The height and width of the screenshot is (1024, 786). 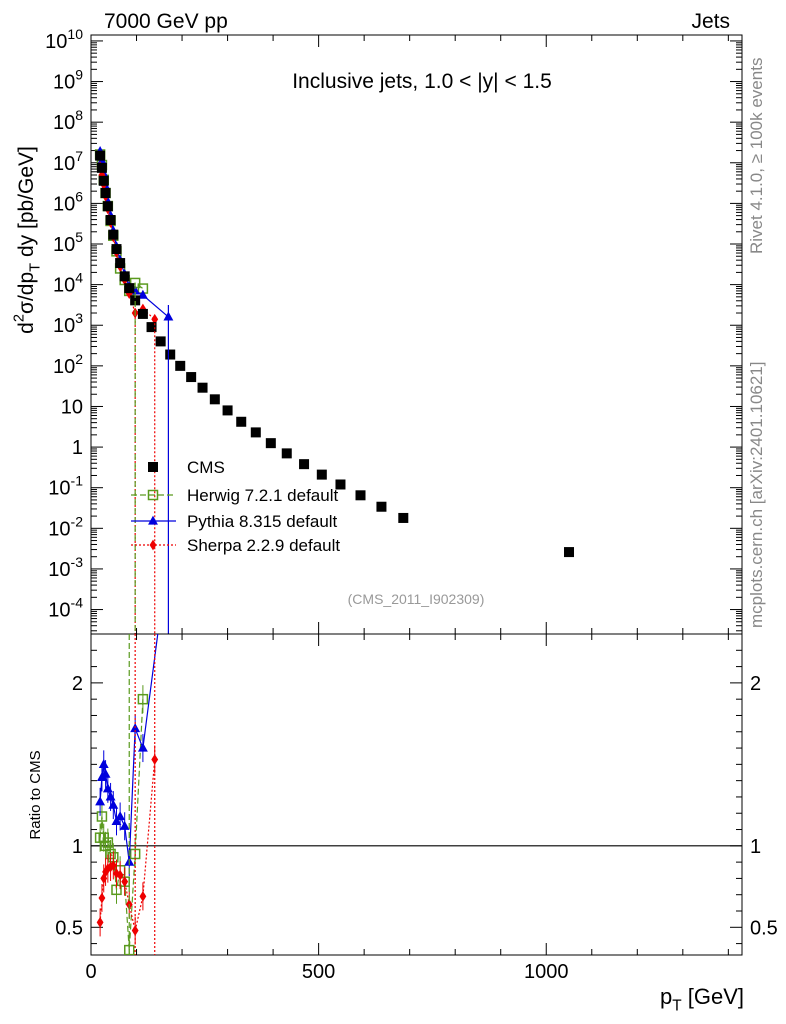 What do you see at coordinates (77, 847) in the screenshot?
I see `ratio-y-tick-label: 1` at bounding box center [77, 847].